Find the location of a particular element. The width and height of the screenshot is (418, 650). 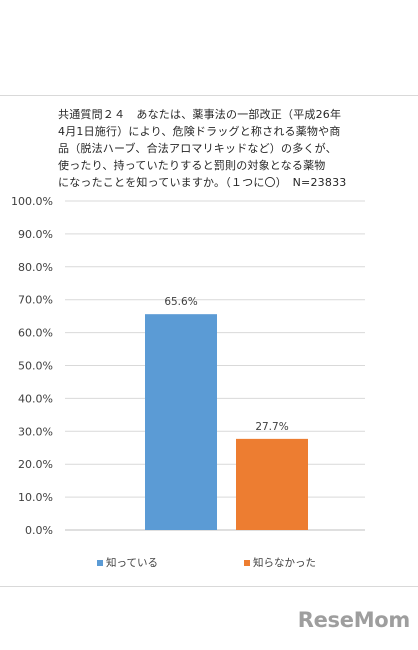

y-tick-label: 40.0% is located at coordinates (35, 398).